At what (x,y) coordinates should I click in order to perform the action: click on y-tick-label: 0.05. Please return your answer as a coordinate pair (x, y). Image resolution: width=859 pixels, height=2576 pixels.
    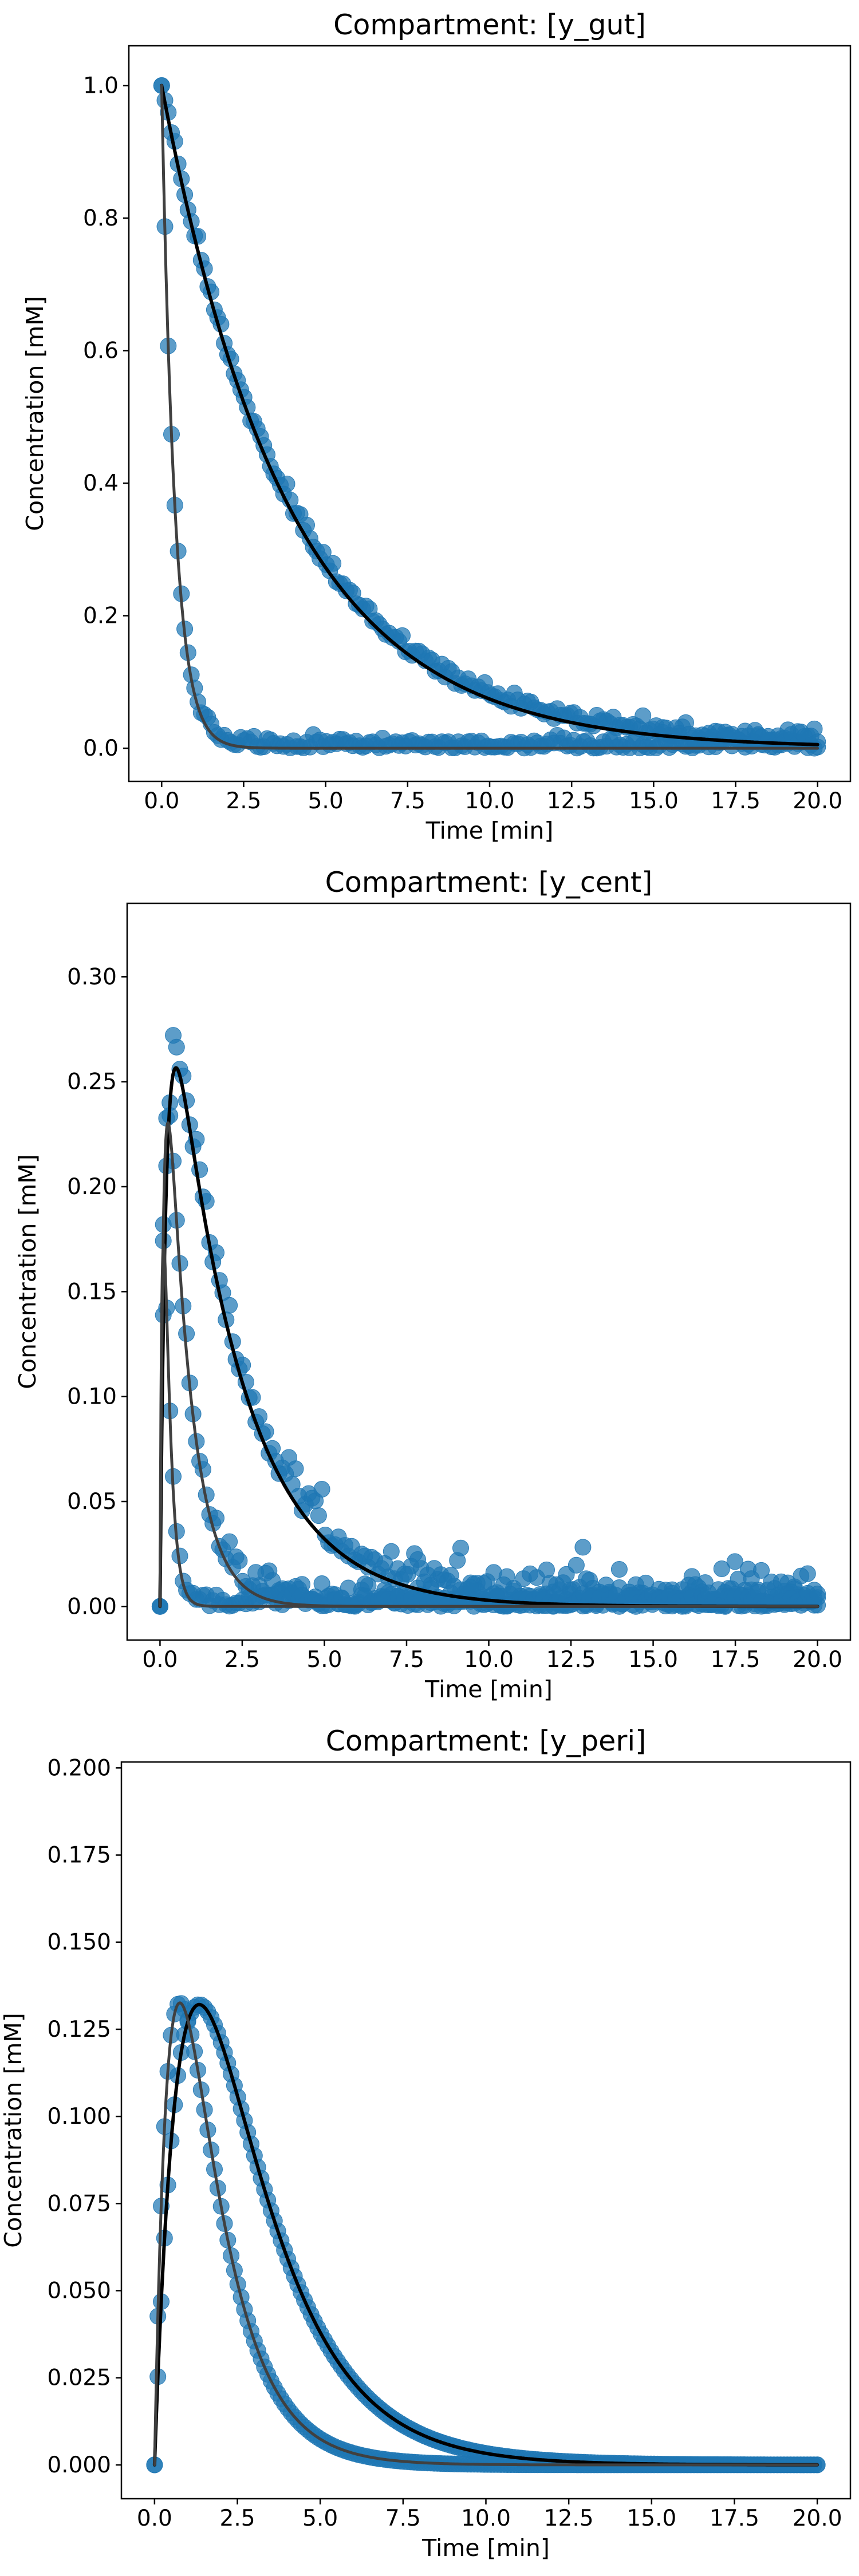
    Looking at the image, I should click on (92, 1502).